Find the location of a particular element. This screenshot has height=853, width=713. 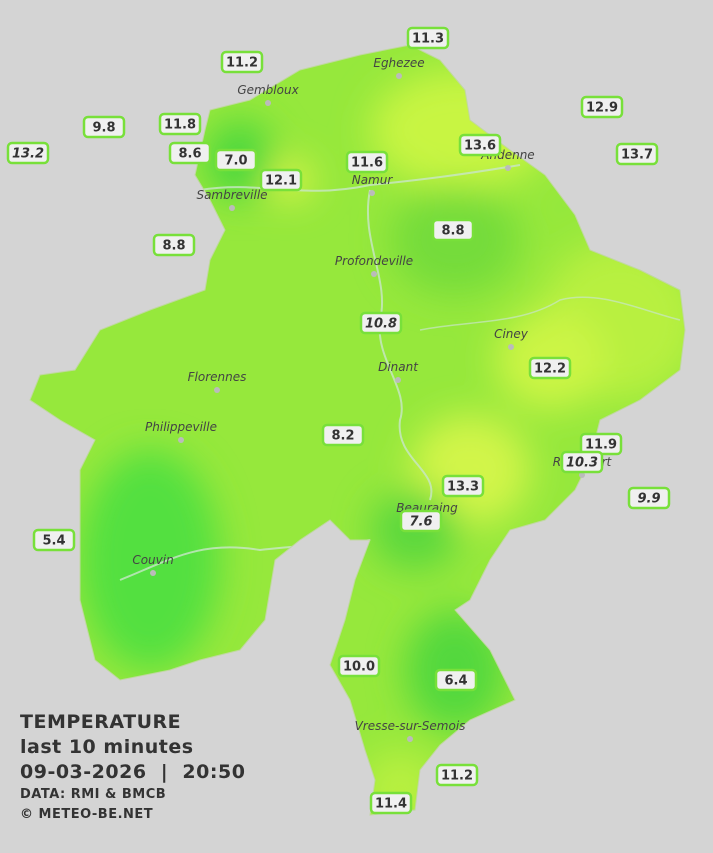

station-value: 13.3 is located at coordinates (463, 487).